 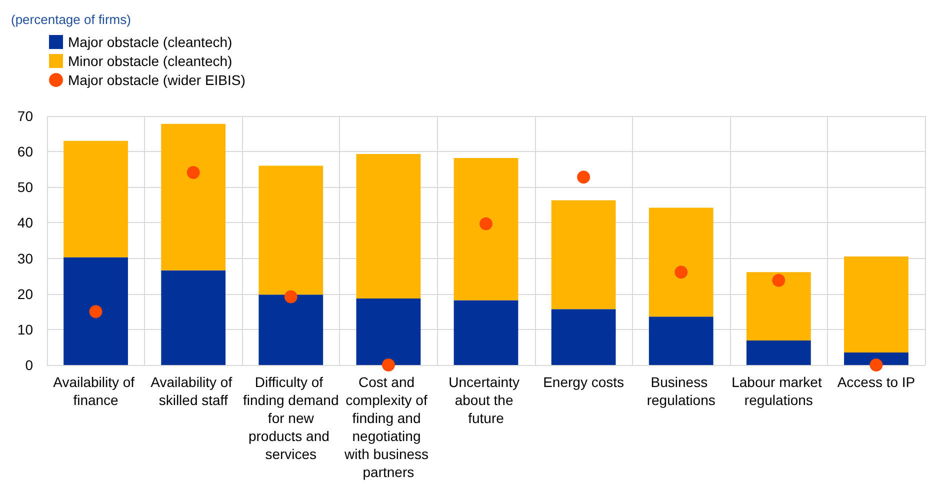 I want to click on x-tick-label: Uncertainty about the future, so click(x=486, y=400).